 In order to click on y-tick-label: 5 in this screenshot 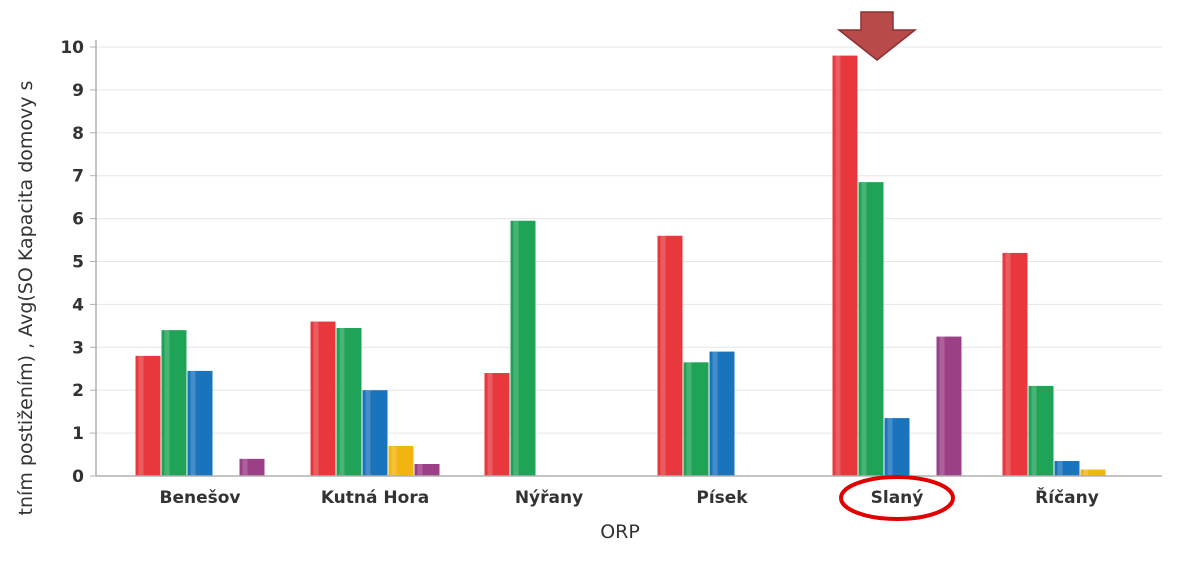, I will do `click(78, 263)`.